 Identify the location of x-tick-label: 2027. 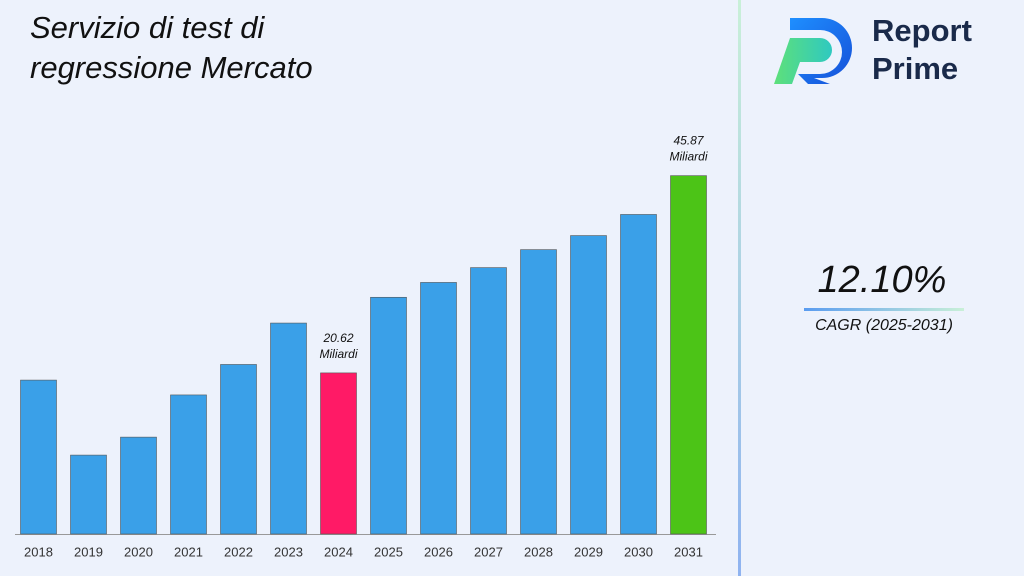
(488, 551).